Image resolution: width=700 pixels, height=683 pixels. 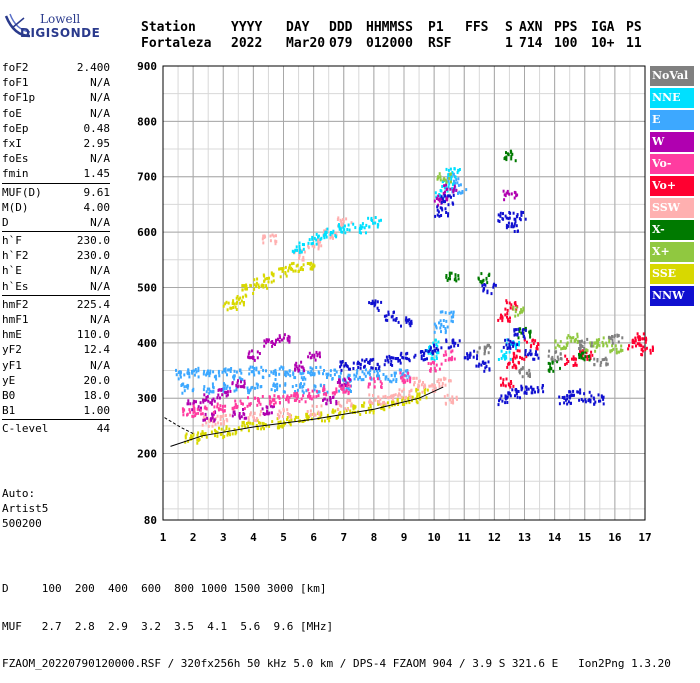 What do you see at coordinates (147, 121) in the screenshot?
I see `y-tick-label: 800` at bounding box center [147, 121].